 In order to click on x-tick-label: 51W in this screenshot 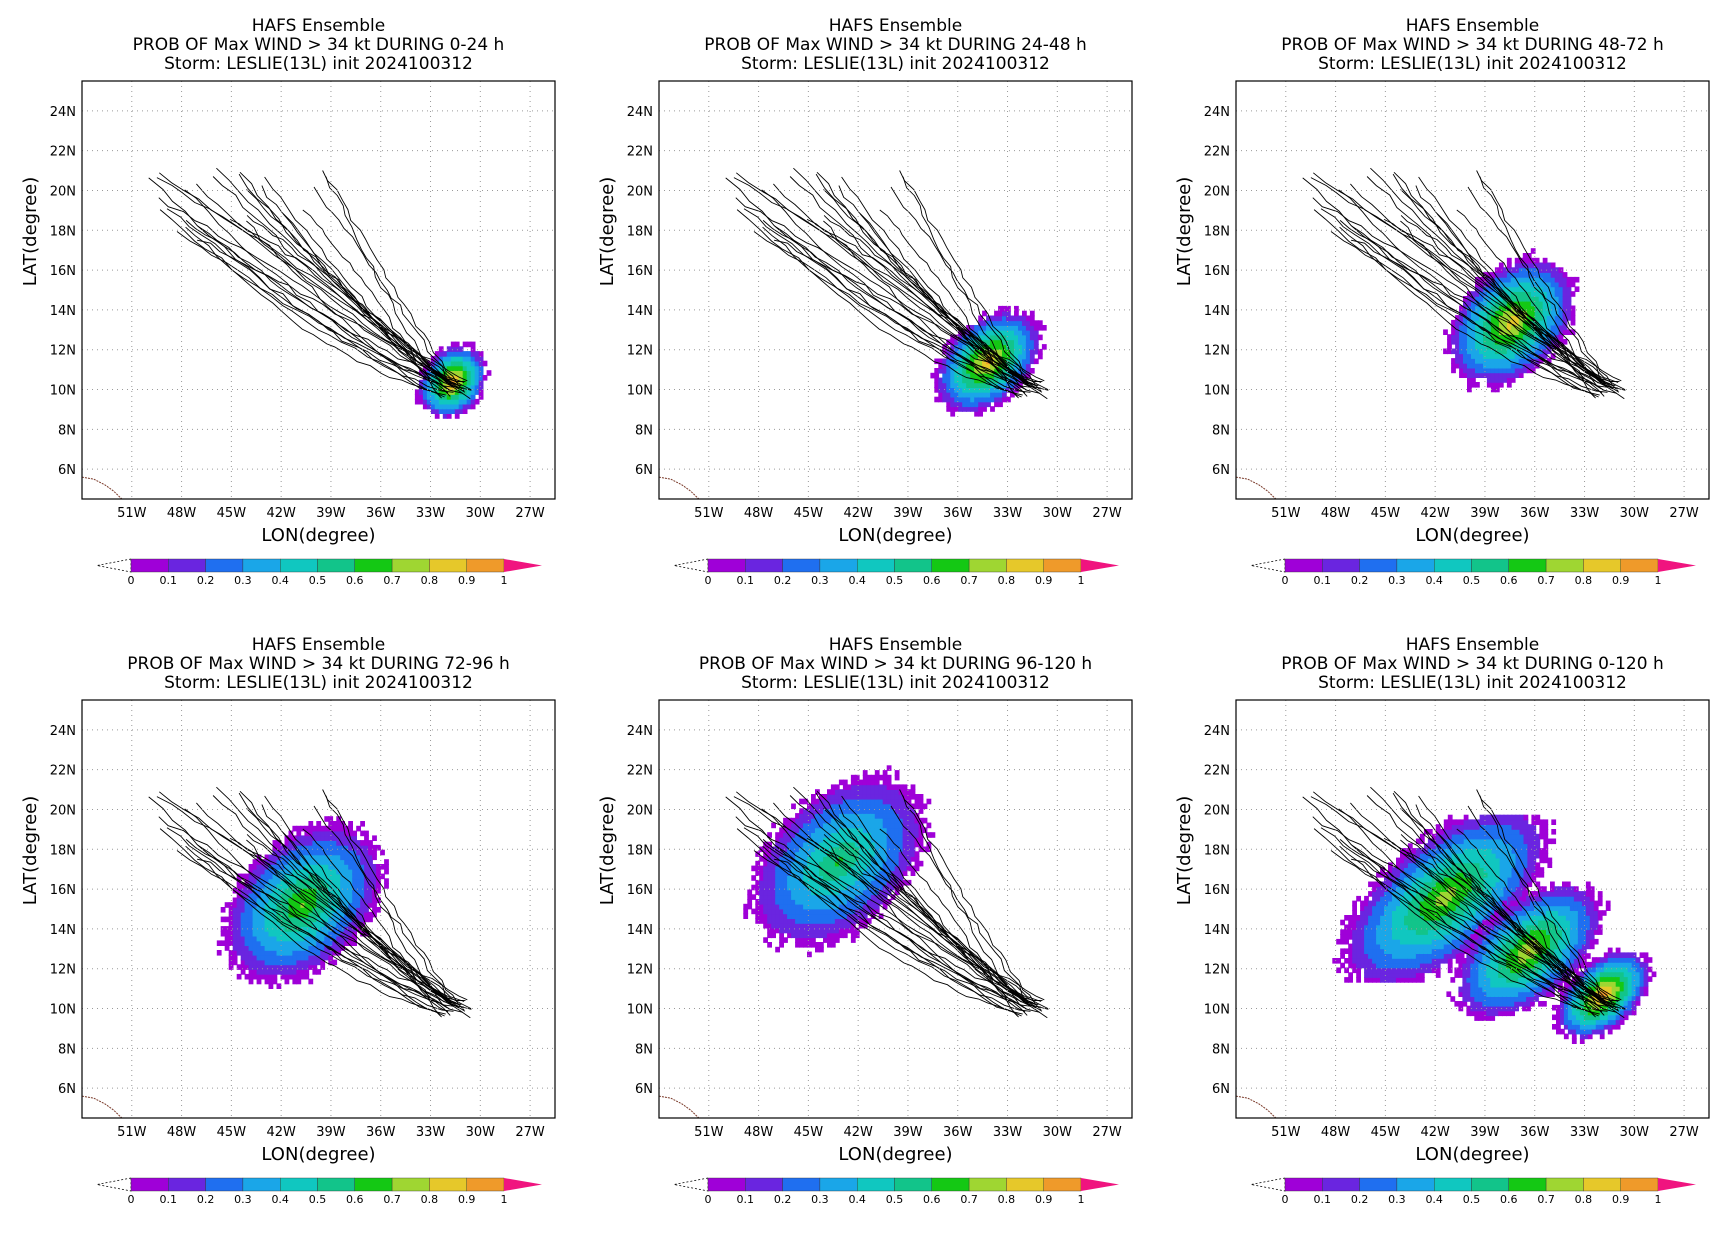, I will do `click(132, 513)`.